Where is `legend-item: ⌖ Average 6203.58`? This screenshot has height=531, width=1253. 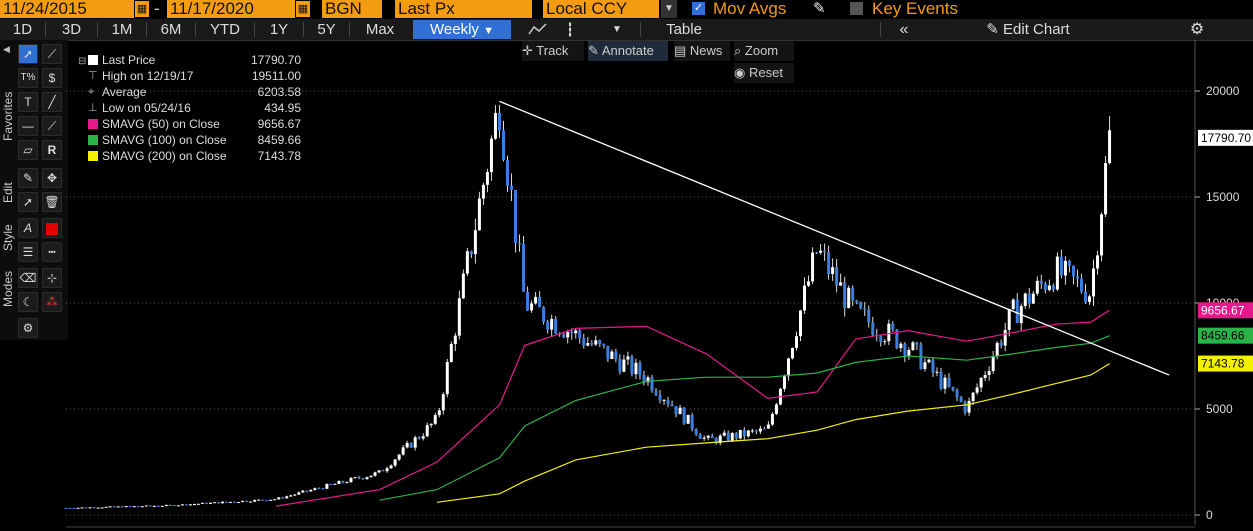 legend-item: ⌖ Average 6203.58 is located at coordinates (191, 92).